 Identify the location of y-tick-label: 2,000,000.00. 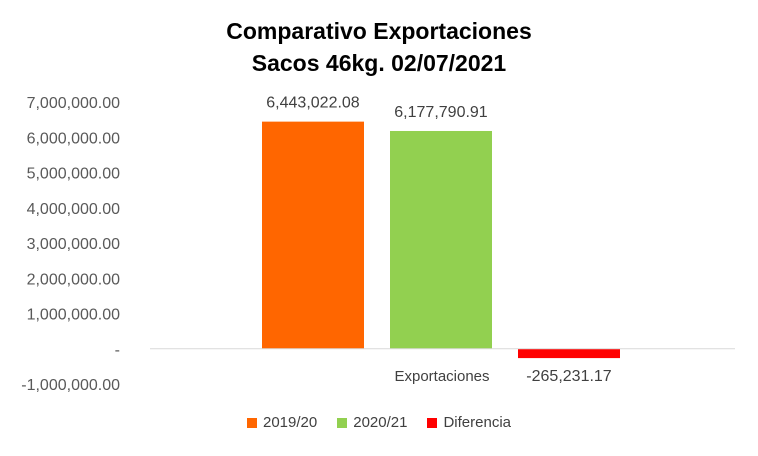
(74, 279).